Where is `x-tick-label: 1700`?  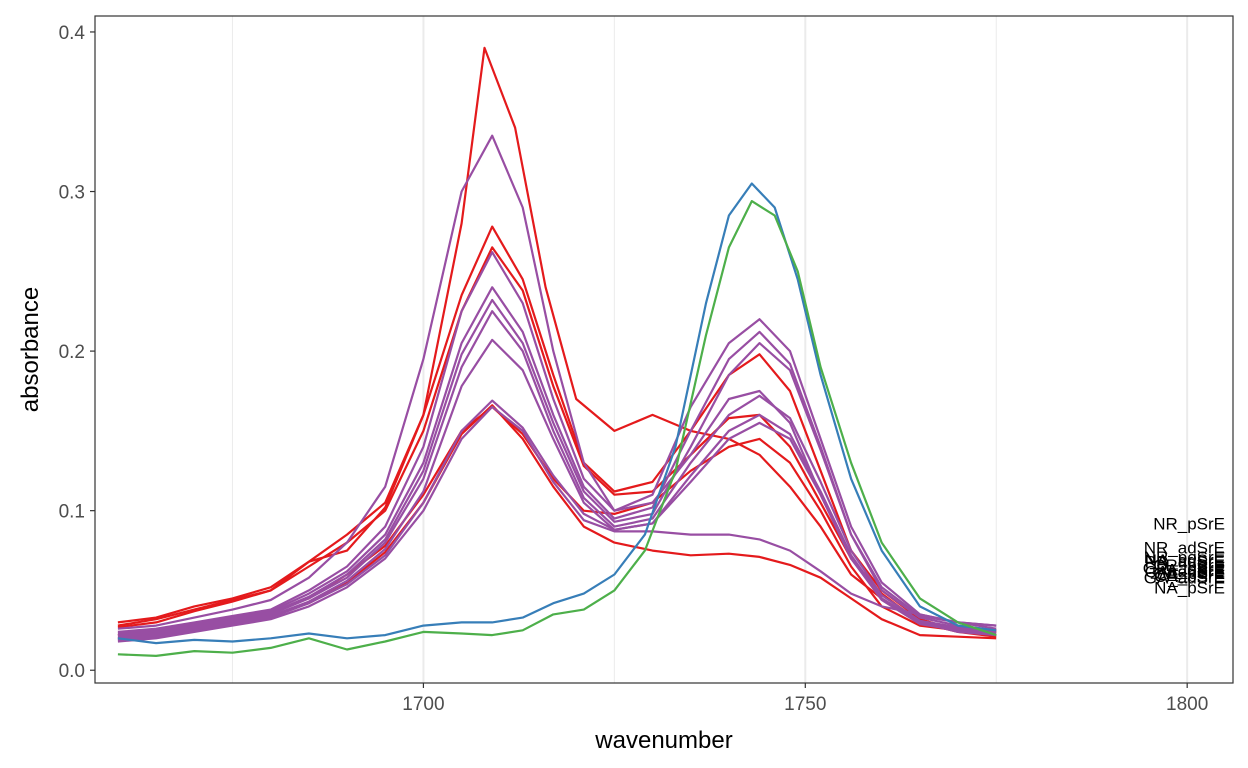 x-tick-label: 1700 is located at coordinates (423, 704).